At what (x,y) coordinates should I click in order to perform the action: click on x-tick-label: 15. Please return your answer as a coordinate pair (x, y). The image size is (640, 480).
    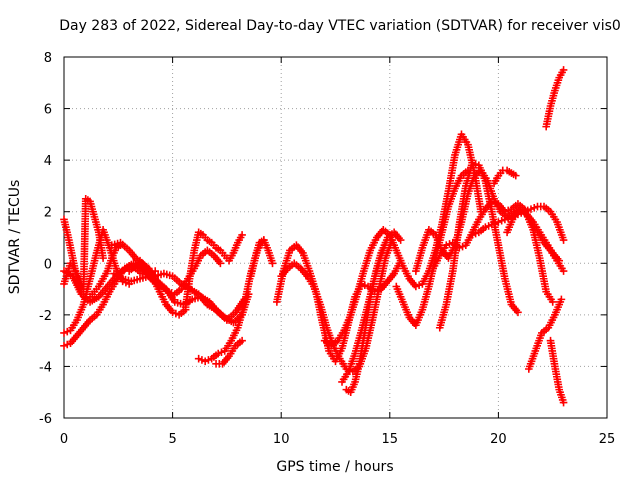
    Looking at the image, I should click on (390, 439).